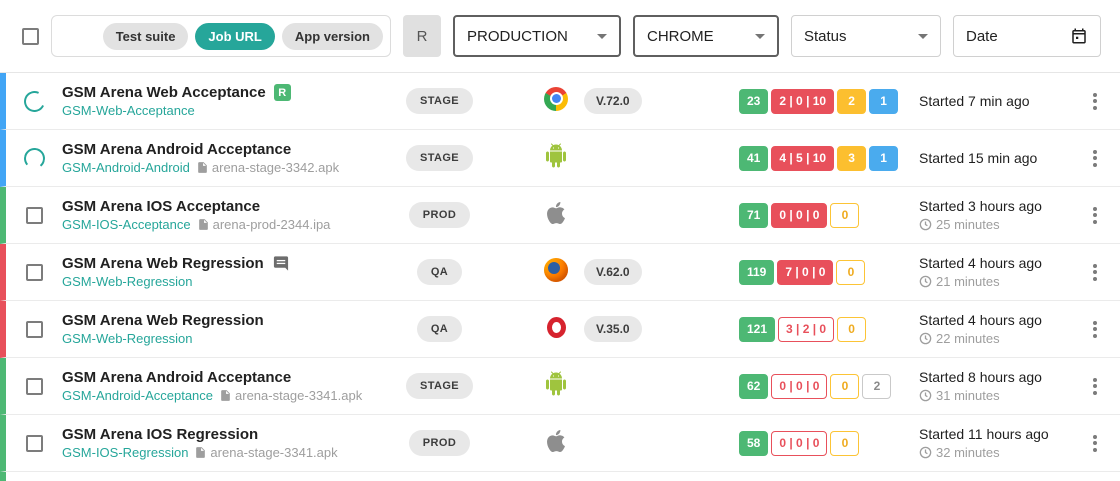 Image resolution: width=1120 pixels, height=481 pixels. I want to click on counter-badge-gray-outline: 2, so click(877, 386).